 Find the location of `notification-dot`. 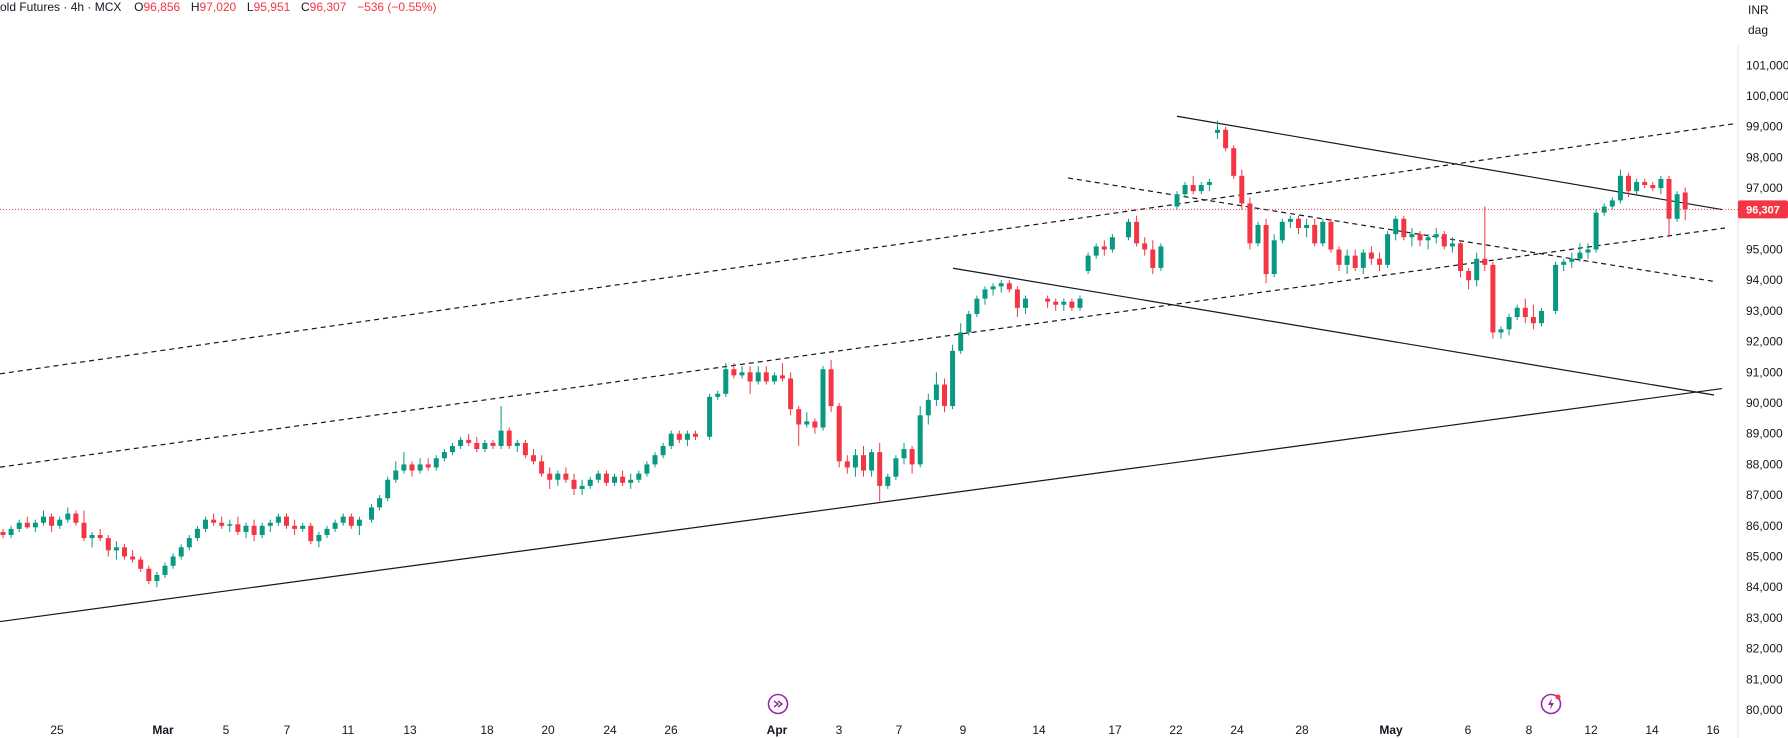

notification-dot is located at coordinates (1558, 697).